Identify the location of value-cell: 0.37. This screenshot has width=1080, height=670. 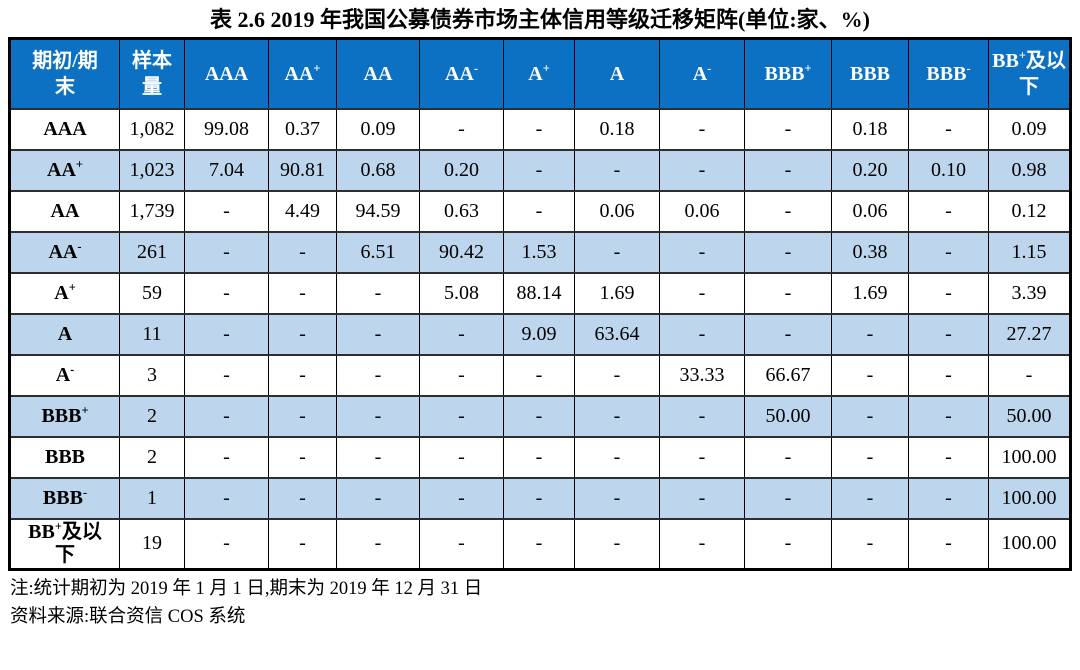
(302, 129).